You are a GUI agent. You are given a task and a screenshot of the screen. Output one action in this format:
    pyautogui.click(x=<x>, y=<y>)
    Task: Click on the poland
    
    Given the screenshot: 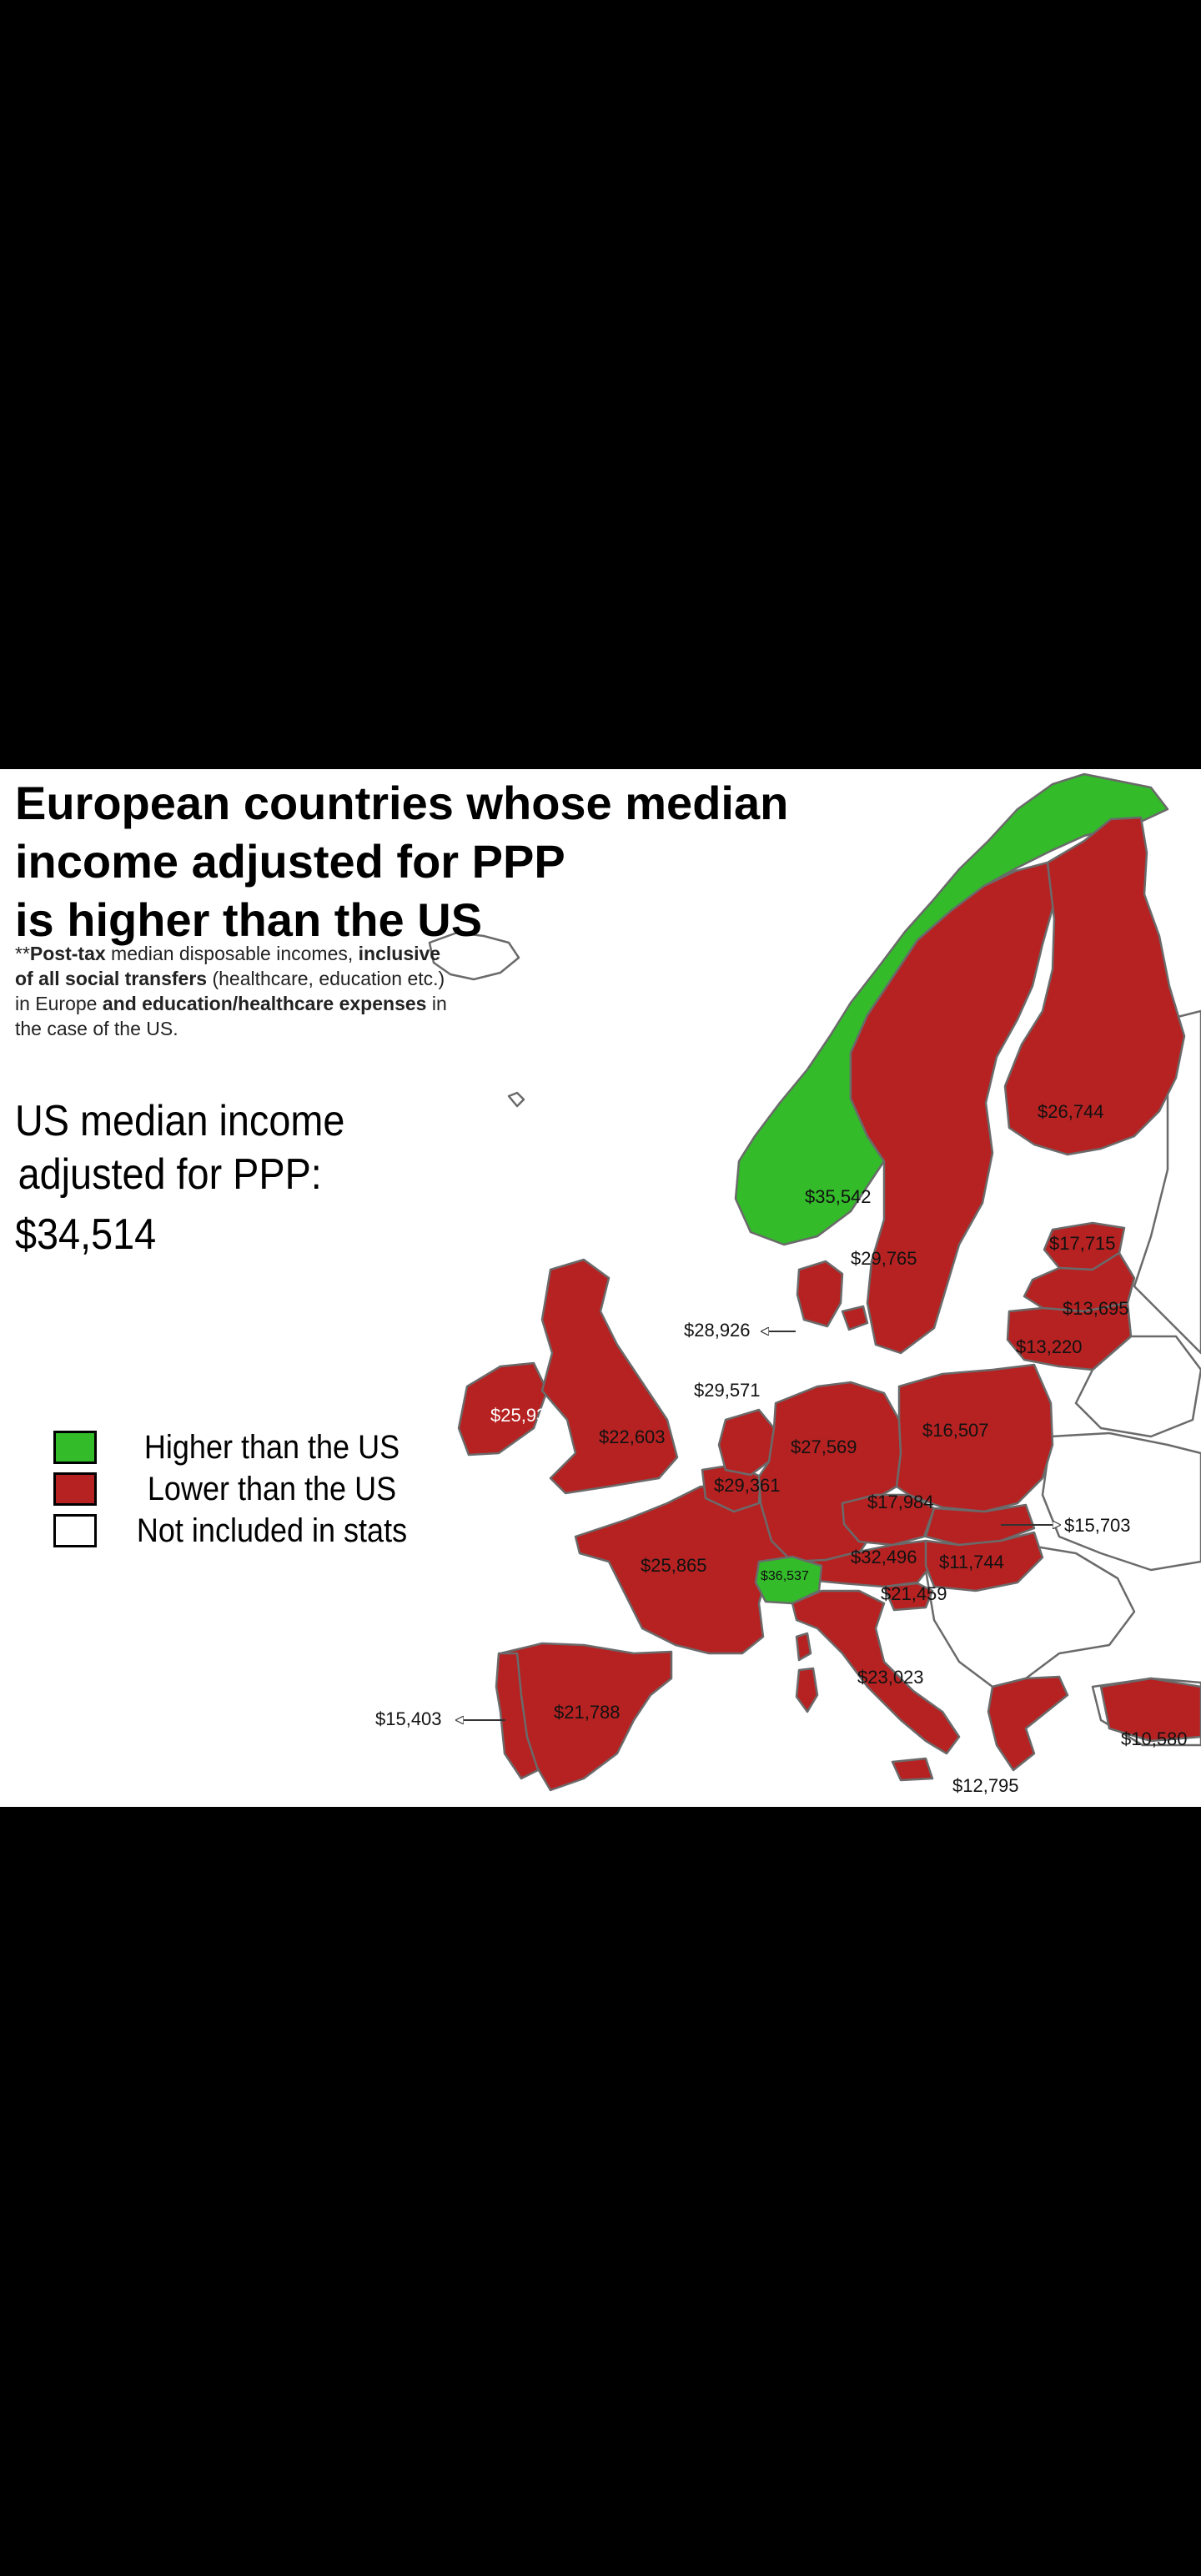 What is the action you would take?
    pyautogui.click(x=974, y=1438)
    